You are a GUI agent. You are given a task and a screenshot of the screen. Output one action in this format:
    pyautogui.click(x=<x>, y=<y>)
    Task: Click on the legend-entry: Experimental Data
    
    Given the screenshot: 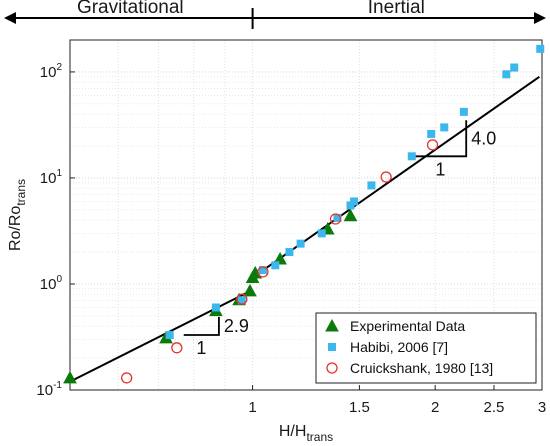 What is the action you would take?
    pyautogui.click(x=407, y=326)
    